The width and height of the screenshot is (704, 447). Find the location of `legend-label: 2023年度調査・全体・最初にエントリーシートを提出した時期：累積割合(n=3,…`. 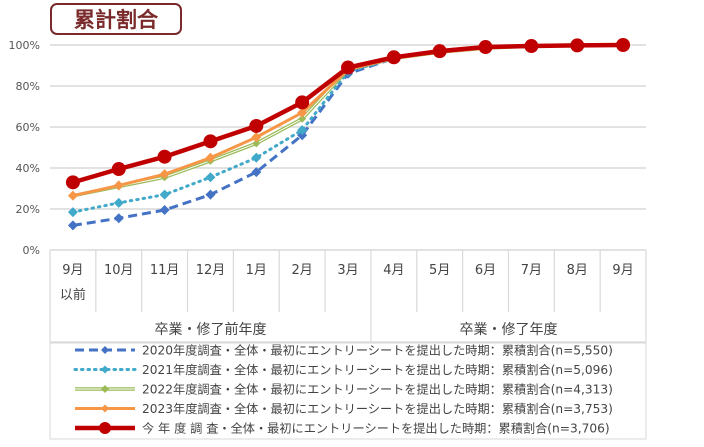

legend-label: 2023年度調査・全体・最初にエントリーシートを提出した時期：累積割合(n=3,… is located at coordinates (377, 408).